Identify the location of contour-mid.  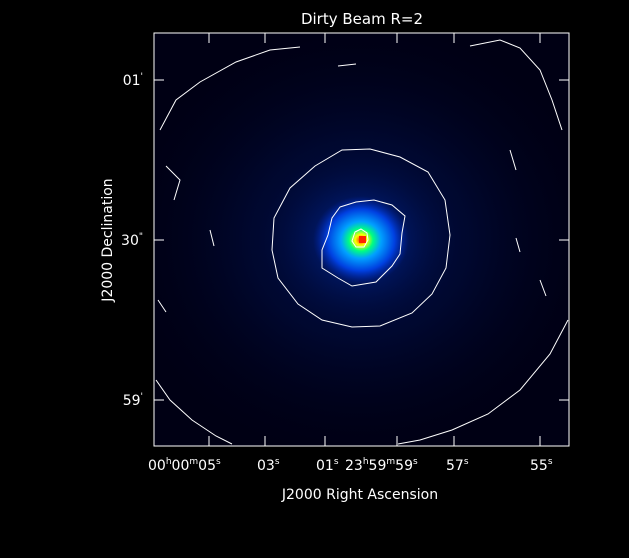
(363, 243).